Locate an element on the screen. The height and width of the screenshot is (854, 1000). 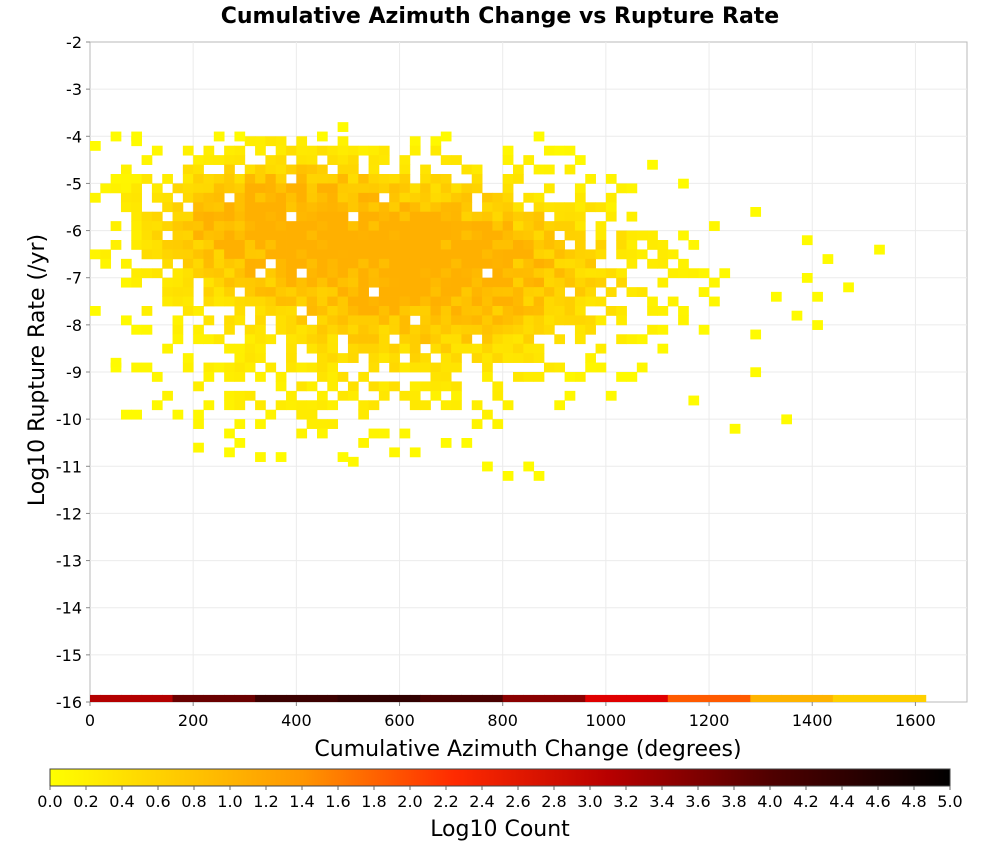
colorbar-tick-label: 4.6 is located at coordinates (877, 801).